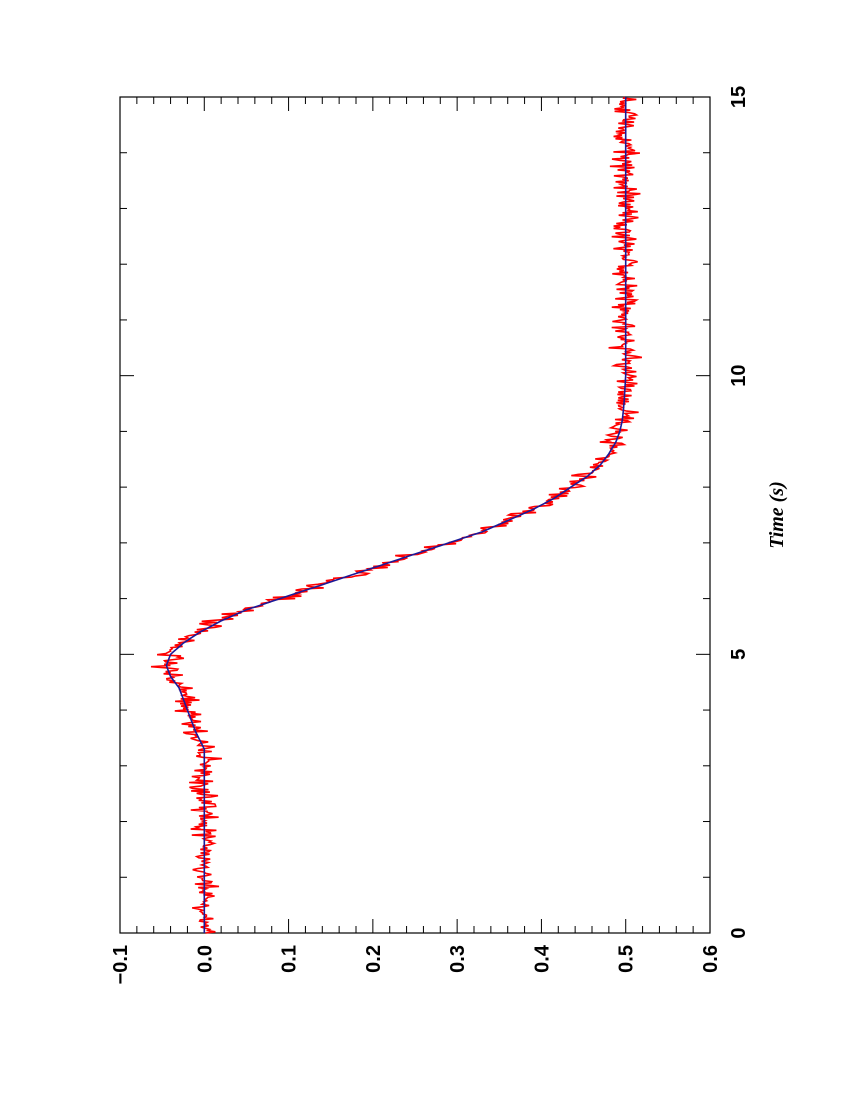 This screenshot has width=850, height=1100. Describe the element at coordinates (542, 958) in the screenshot. I see `y-tick-label: 0.4` at that location.